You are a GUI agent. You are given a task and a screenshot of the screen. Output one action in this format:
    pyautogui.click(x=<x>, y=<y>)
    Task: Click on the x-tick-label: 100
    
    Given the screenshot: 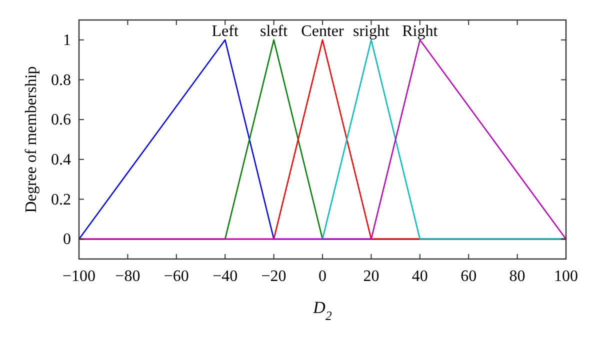 What is the action you would take?
    pyautogui.click(x=566, y=276)
    